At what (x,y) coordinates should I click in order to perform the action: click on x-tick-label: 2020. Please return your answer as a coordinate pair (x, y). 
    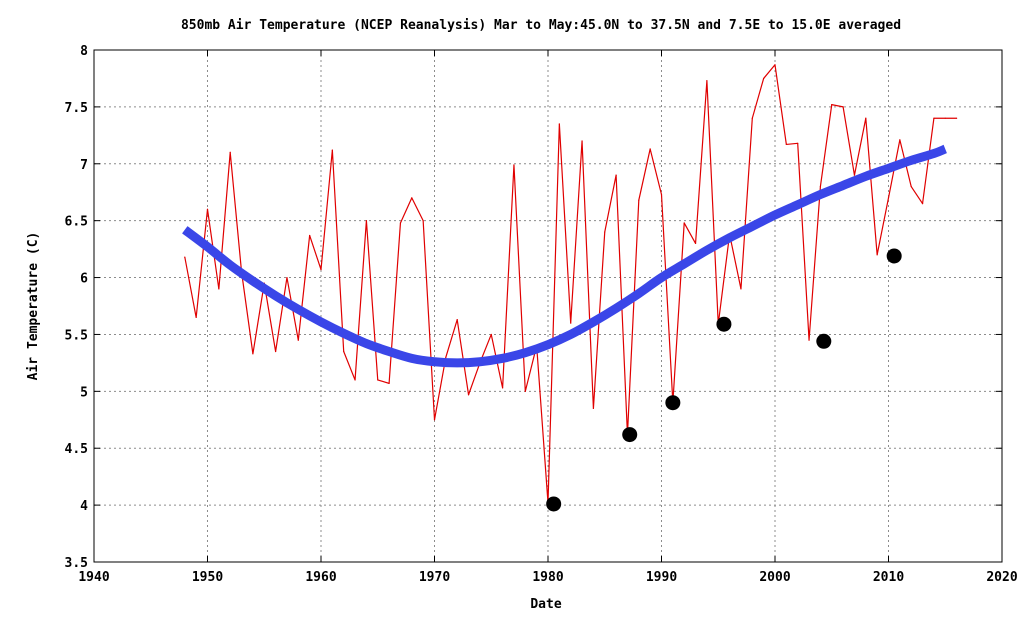
    Looking at the image, I should click on (1001, 577).